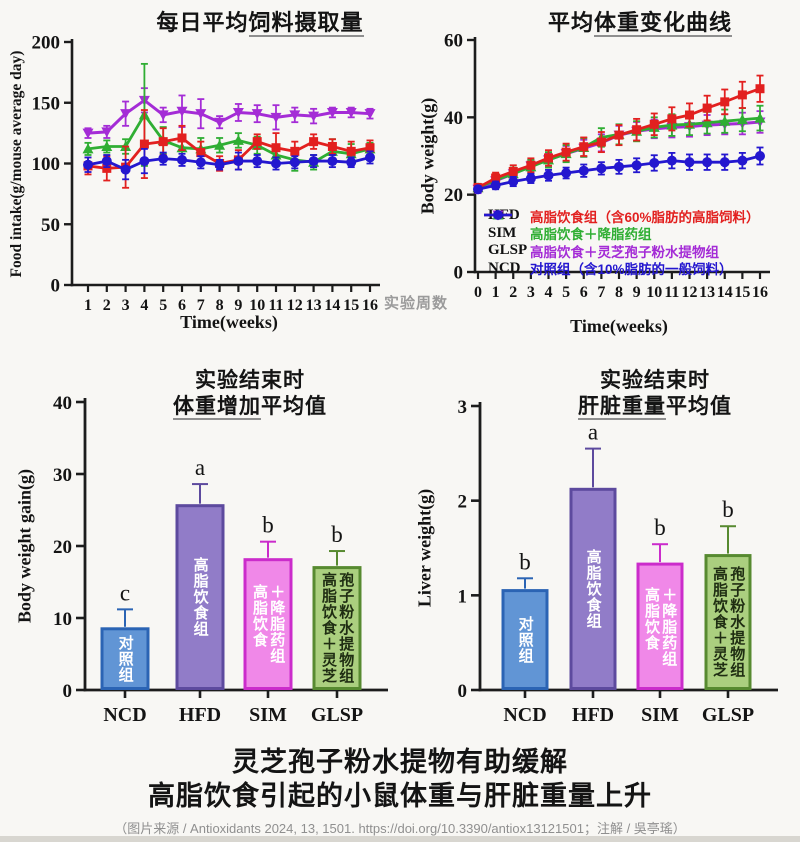 The image size is (800, 842). Describe the element at coordinates (306, 23) in the screenshot. I see `food-intake-title-underlined: 饲料摄取量` at that location.